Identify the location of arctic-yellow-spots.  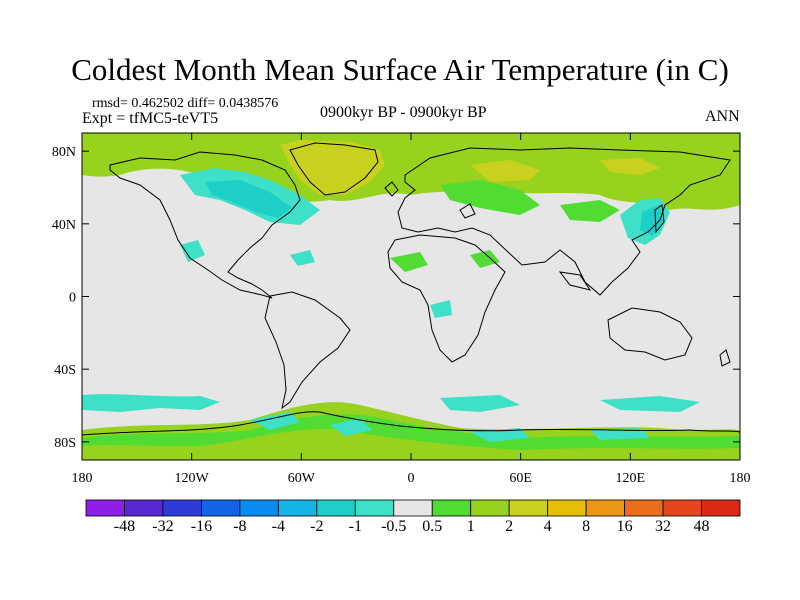
(565, 170).